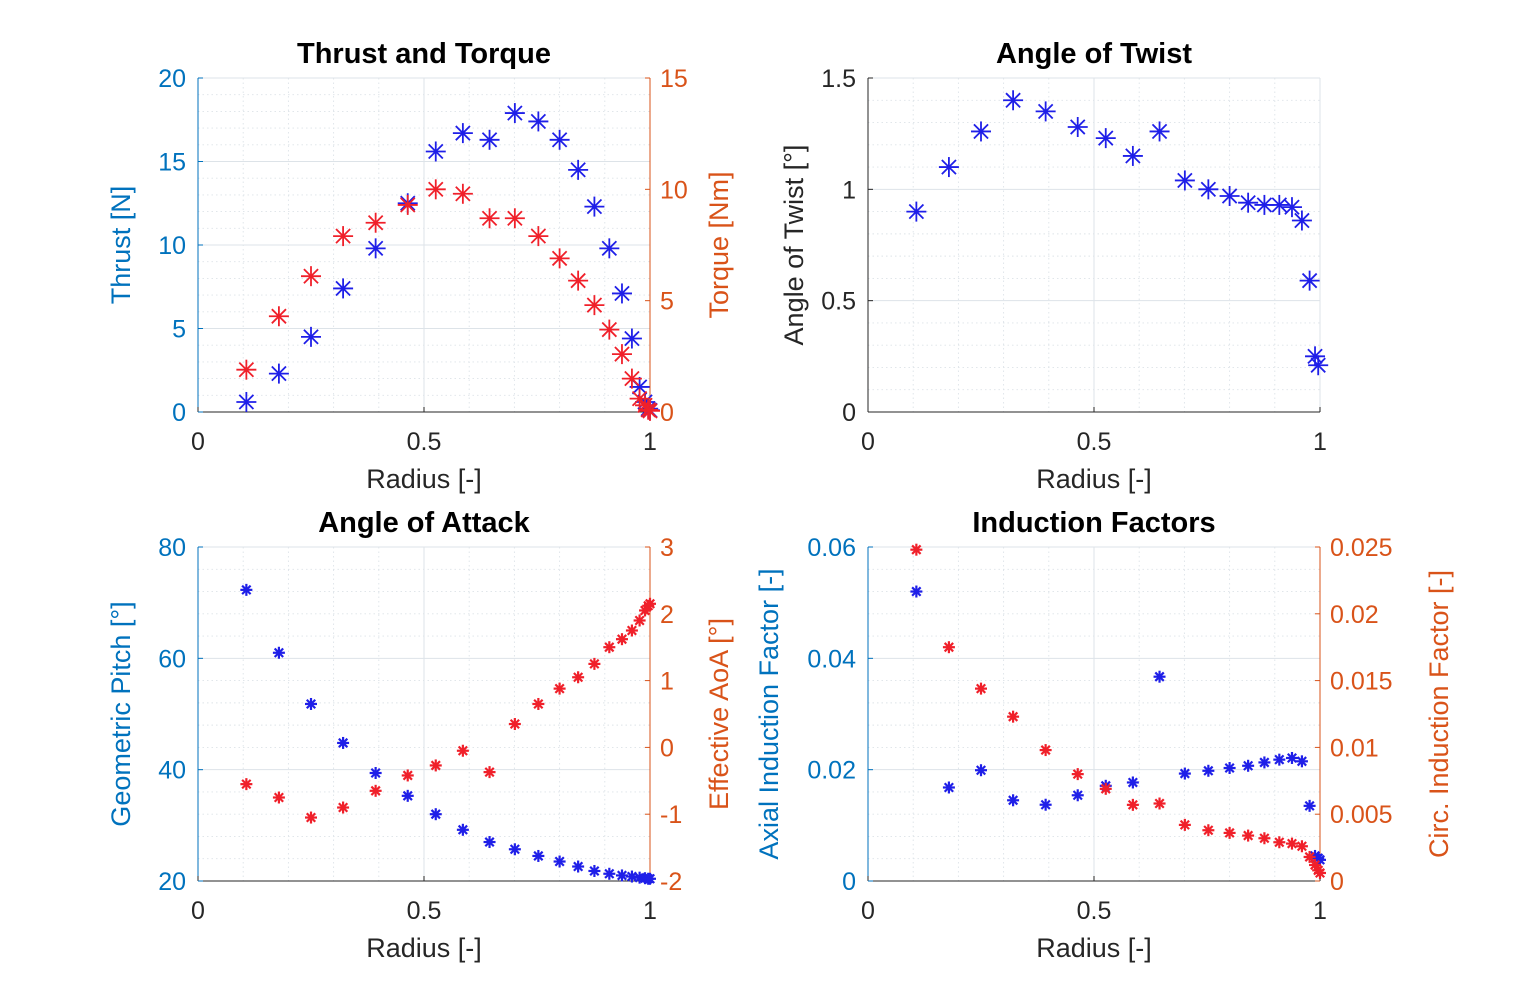 The width and height of the screenshot is (1524, 990). Describe the element at coordinates (671, 815) in the screenshot. I see `y-right-tick-label: -1` at that location.